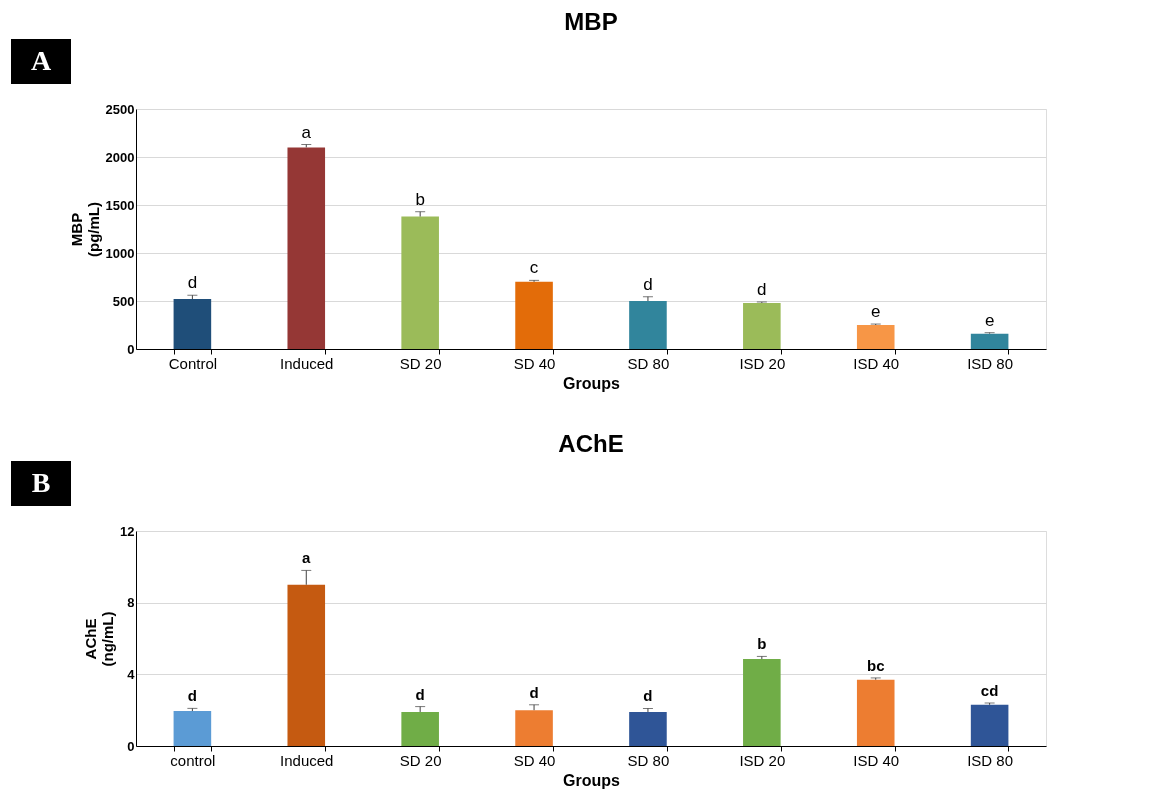 The image size is (1168, 807). What do you see at coordinates (120, 109) in the screenshot?
I see `y-tick-label: 2500` at bounding box center [120, 109].